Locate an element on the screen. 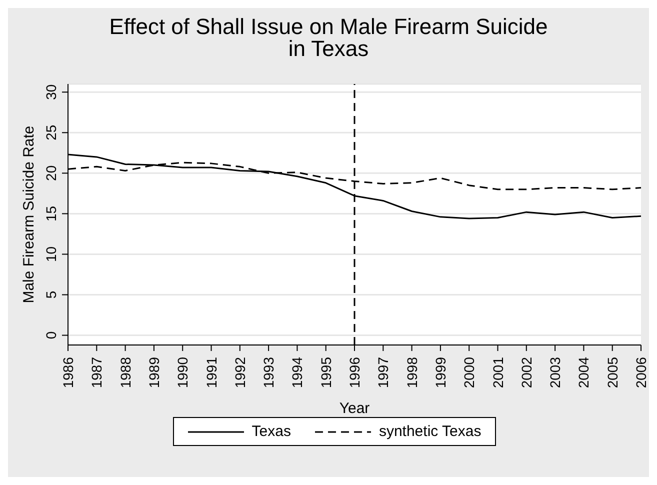 This screenshot has width=657, height=485. x-tick-label: 2000 is located at coordinates (469, 372).